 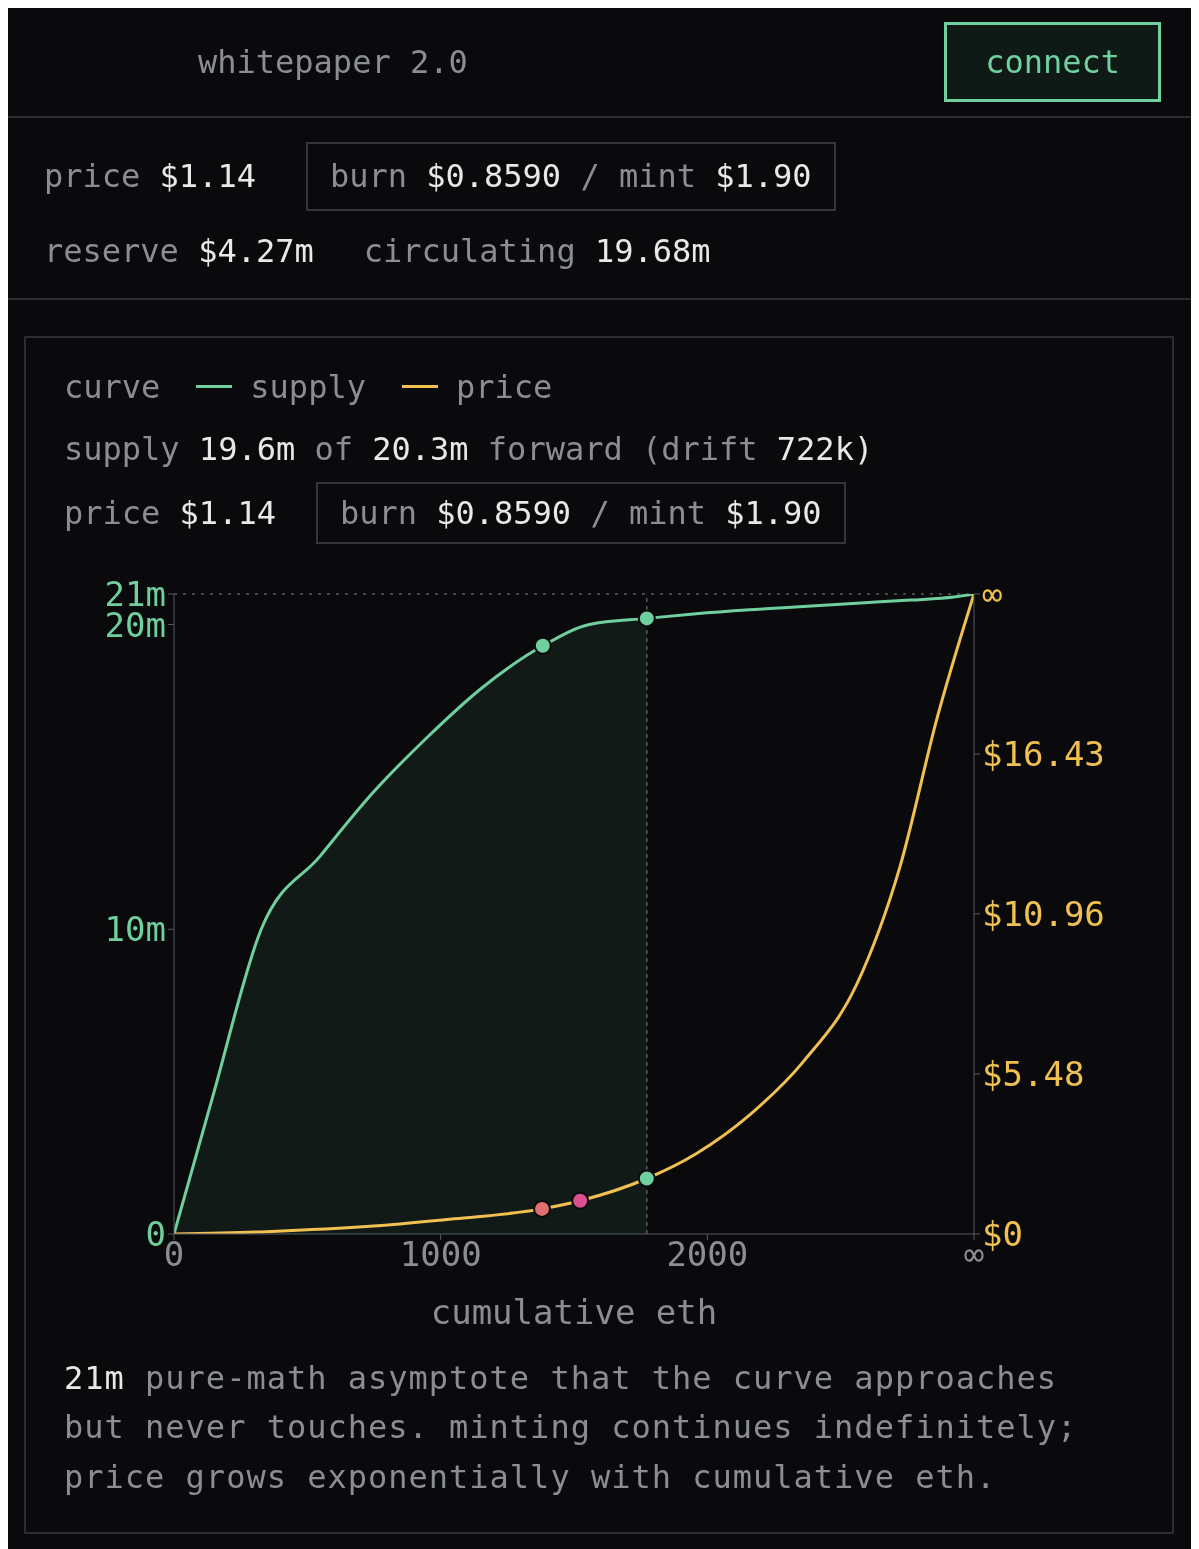 I want to click on y2-tick-label: ∞, so click(x=992, y=593).